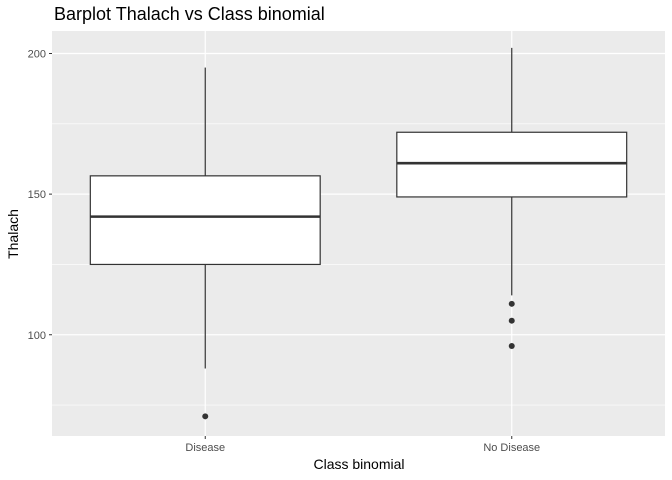 Image resolution: width=672 pixels, height=480 pixels. I want to click on x-axis-title: Class binomial, so click(358, 464).